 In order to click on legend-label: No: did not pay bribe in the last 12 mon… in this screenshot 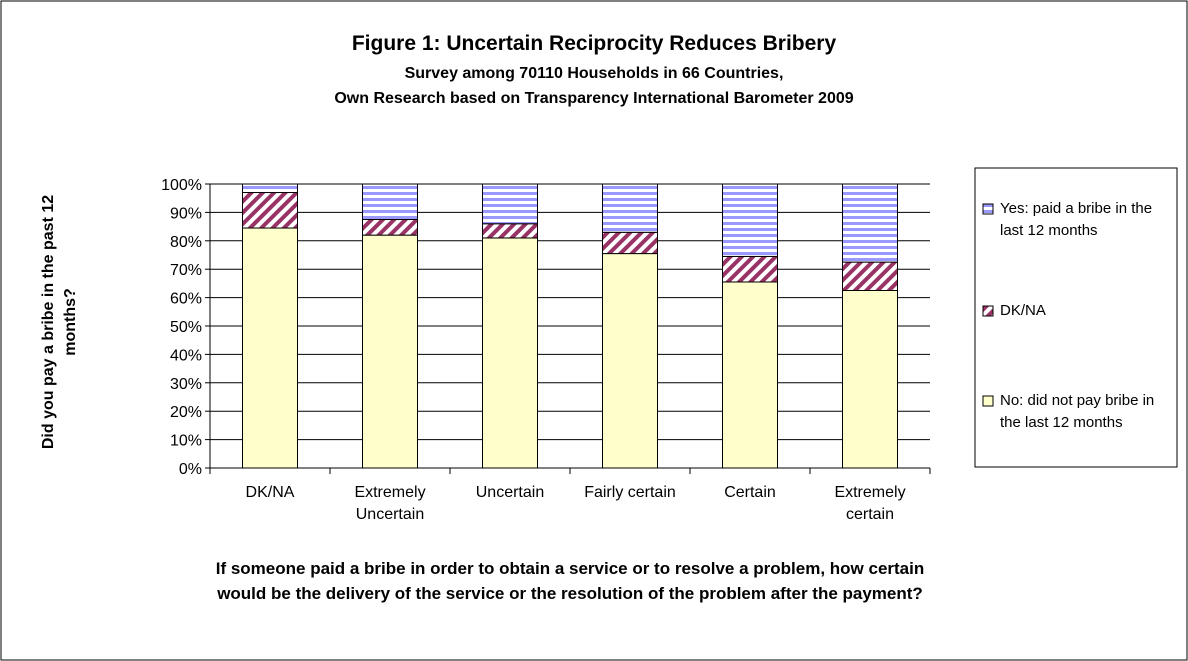, I will do `click(1077, 411)`.